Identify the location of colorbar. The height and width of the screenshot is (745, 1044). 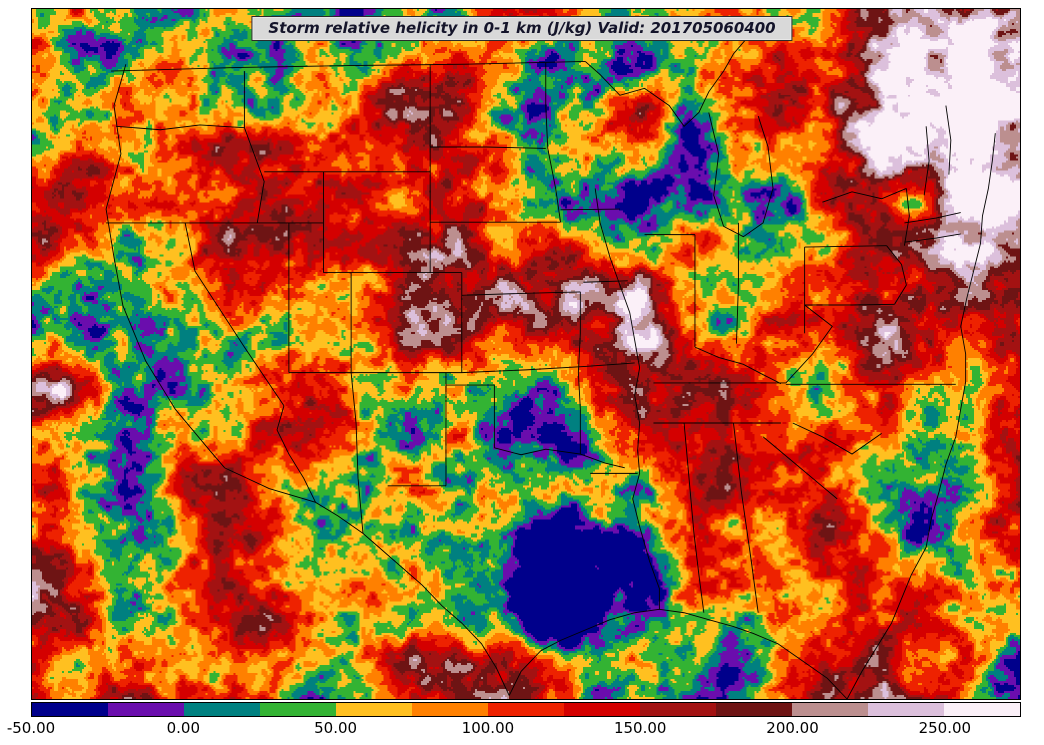
(526, 709).